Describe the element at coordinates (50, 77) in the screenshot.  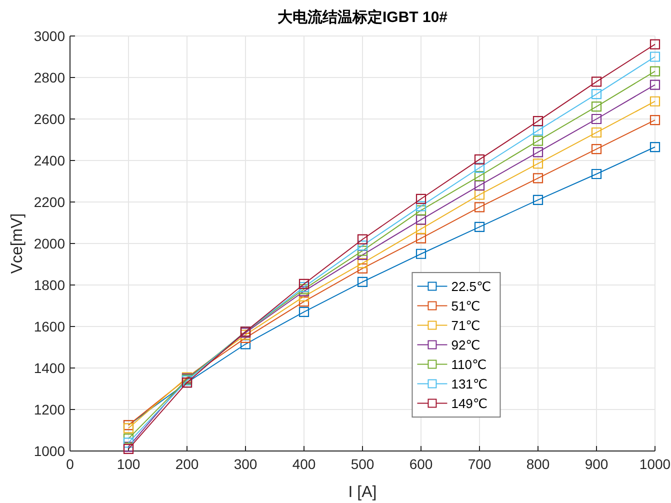
I see `y-tick-label: 2800` at that location.